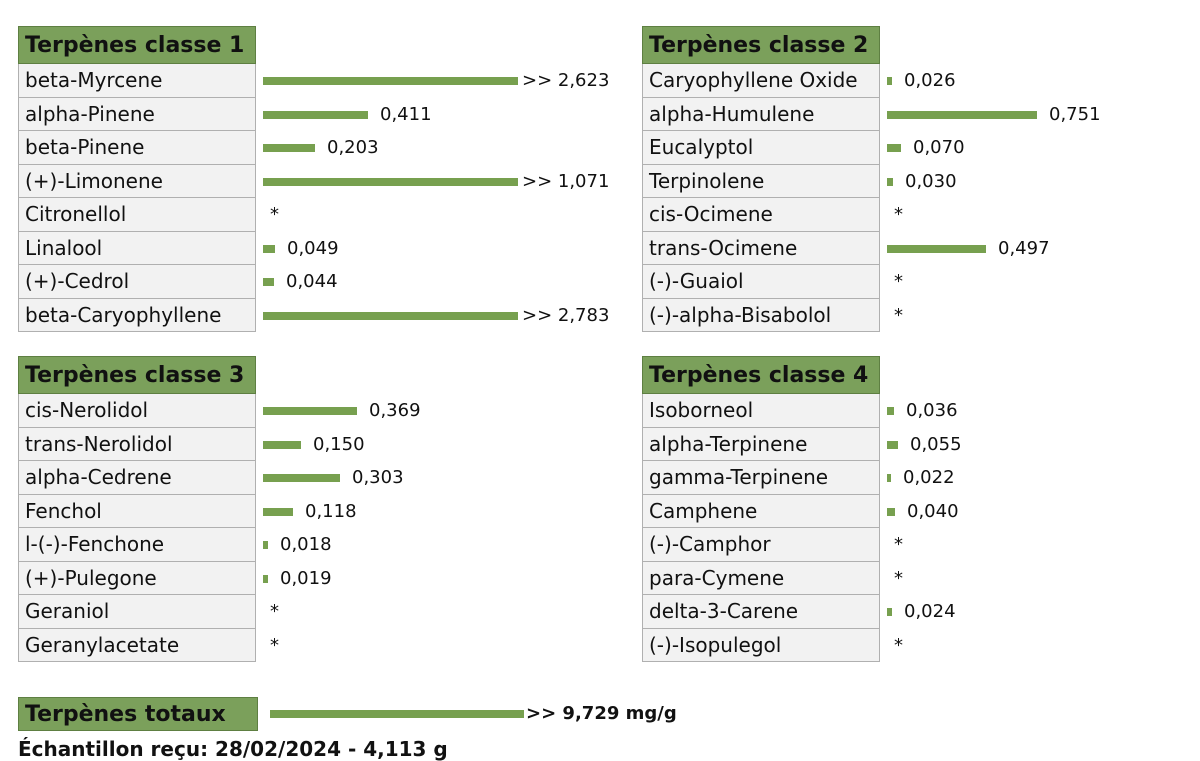  Describe the element at coordinates (761, 114) in the screenshot. I see `compound-name: alpha-Humulene` at that location.